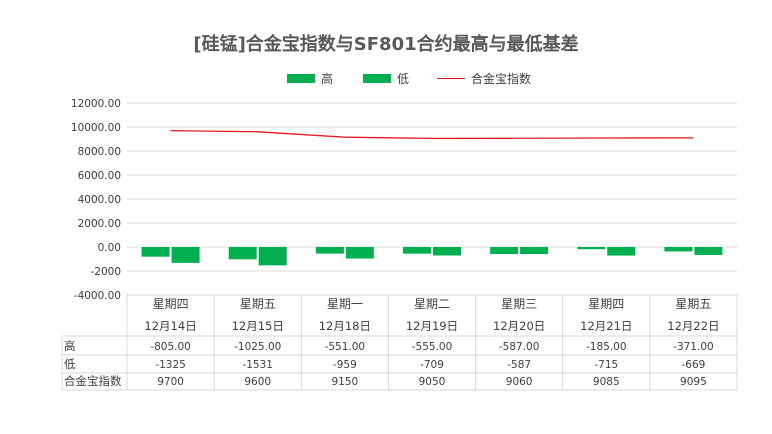 The image size is (772, 434). What do you see at coordinates (70, 346) in the screenshot?
I see `table-row-label: 高` at bounding box center [70, 346].